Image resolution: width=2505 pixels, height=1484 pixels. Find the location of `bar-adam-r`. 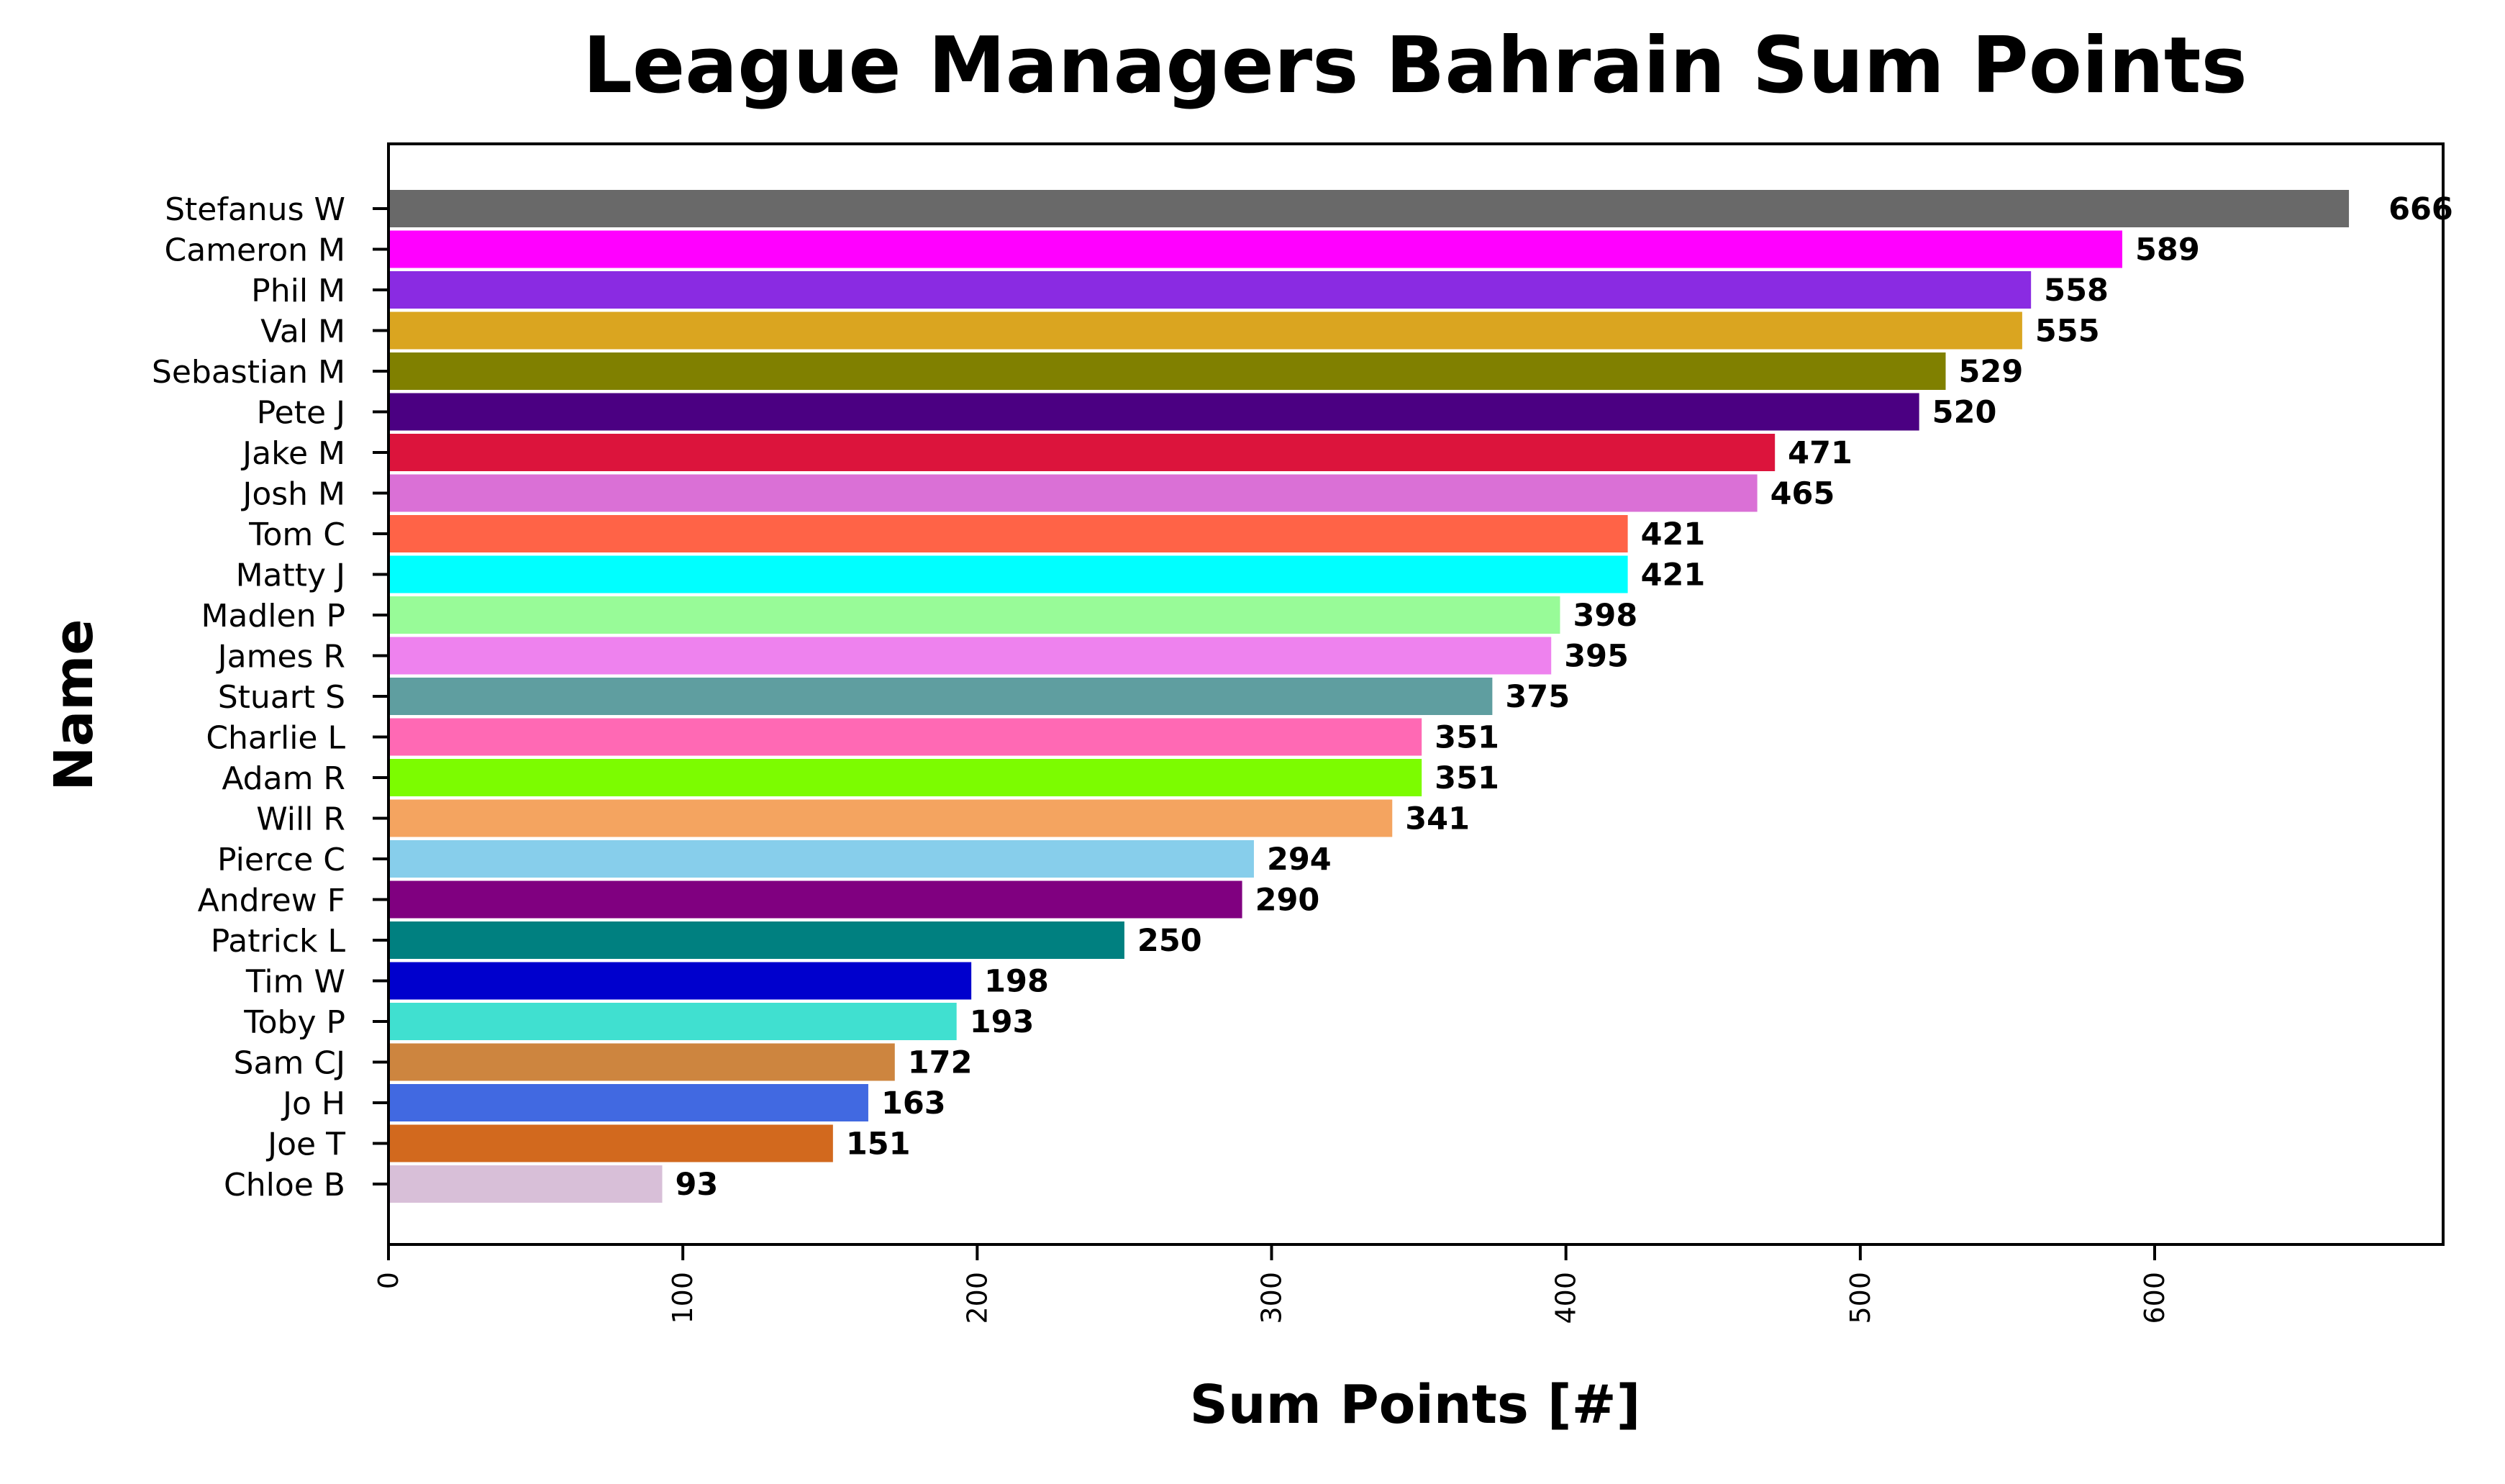

bar-adam-r is located at coordinates (905, 777).